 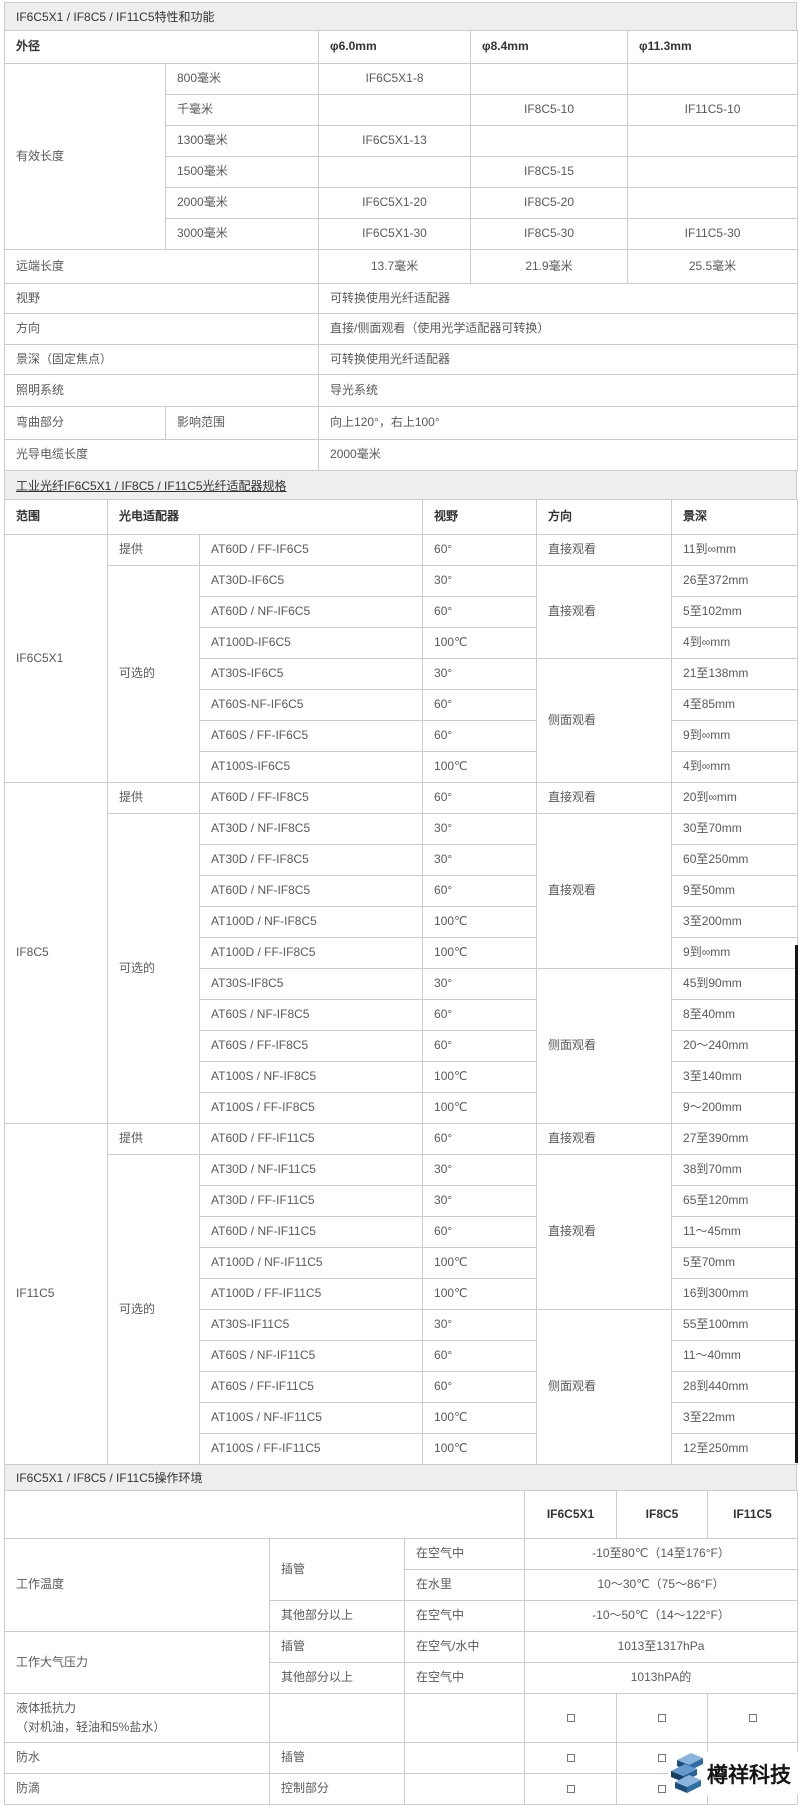 I want to click on vendor-logo: 樽祥科技, so click(x=733, y=1773).